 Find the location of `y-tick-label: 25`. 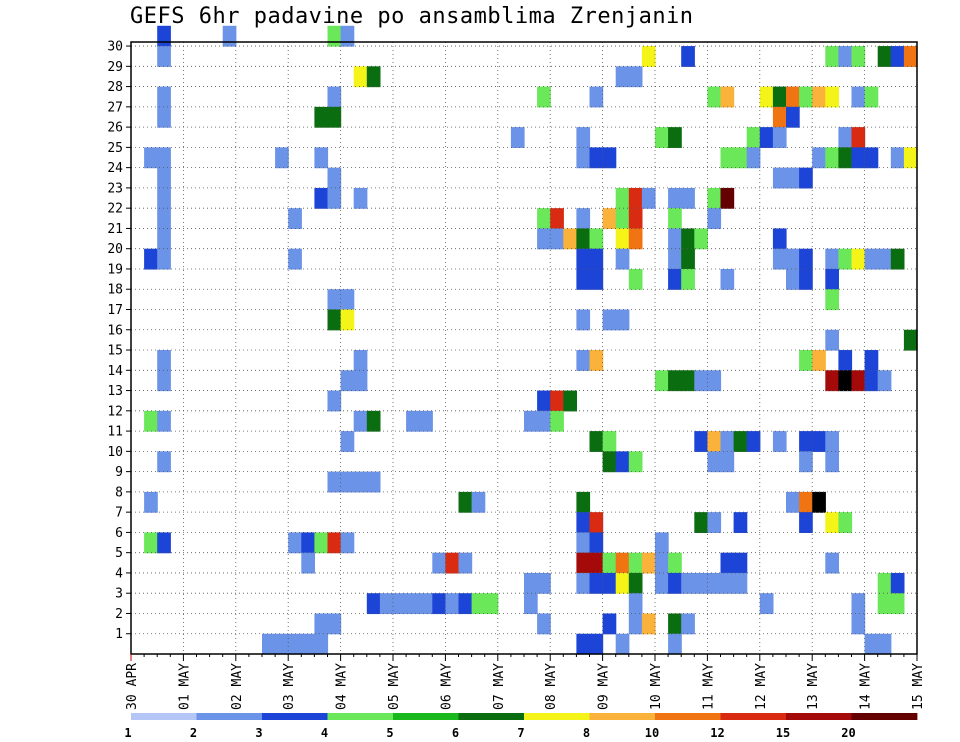

y-tick-label: 25 is located at coordinates (115, 148).